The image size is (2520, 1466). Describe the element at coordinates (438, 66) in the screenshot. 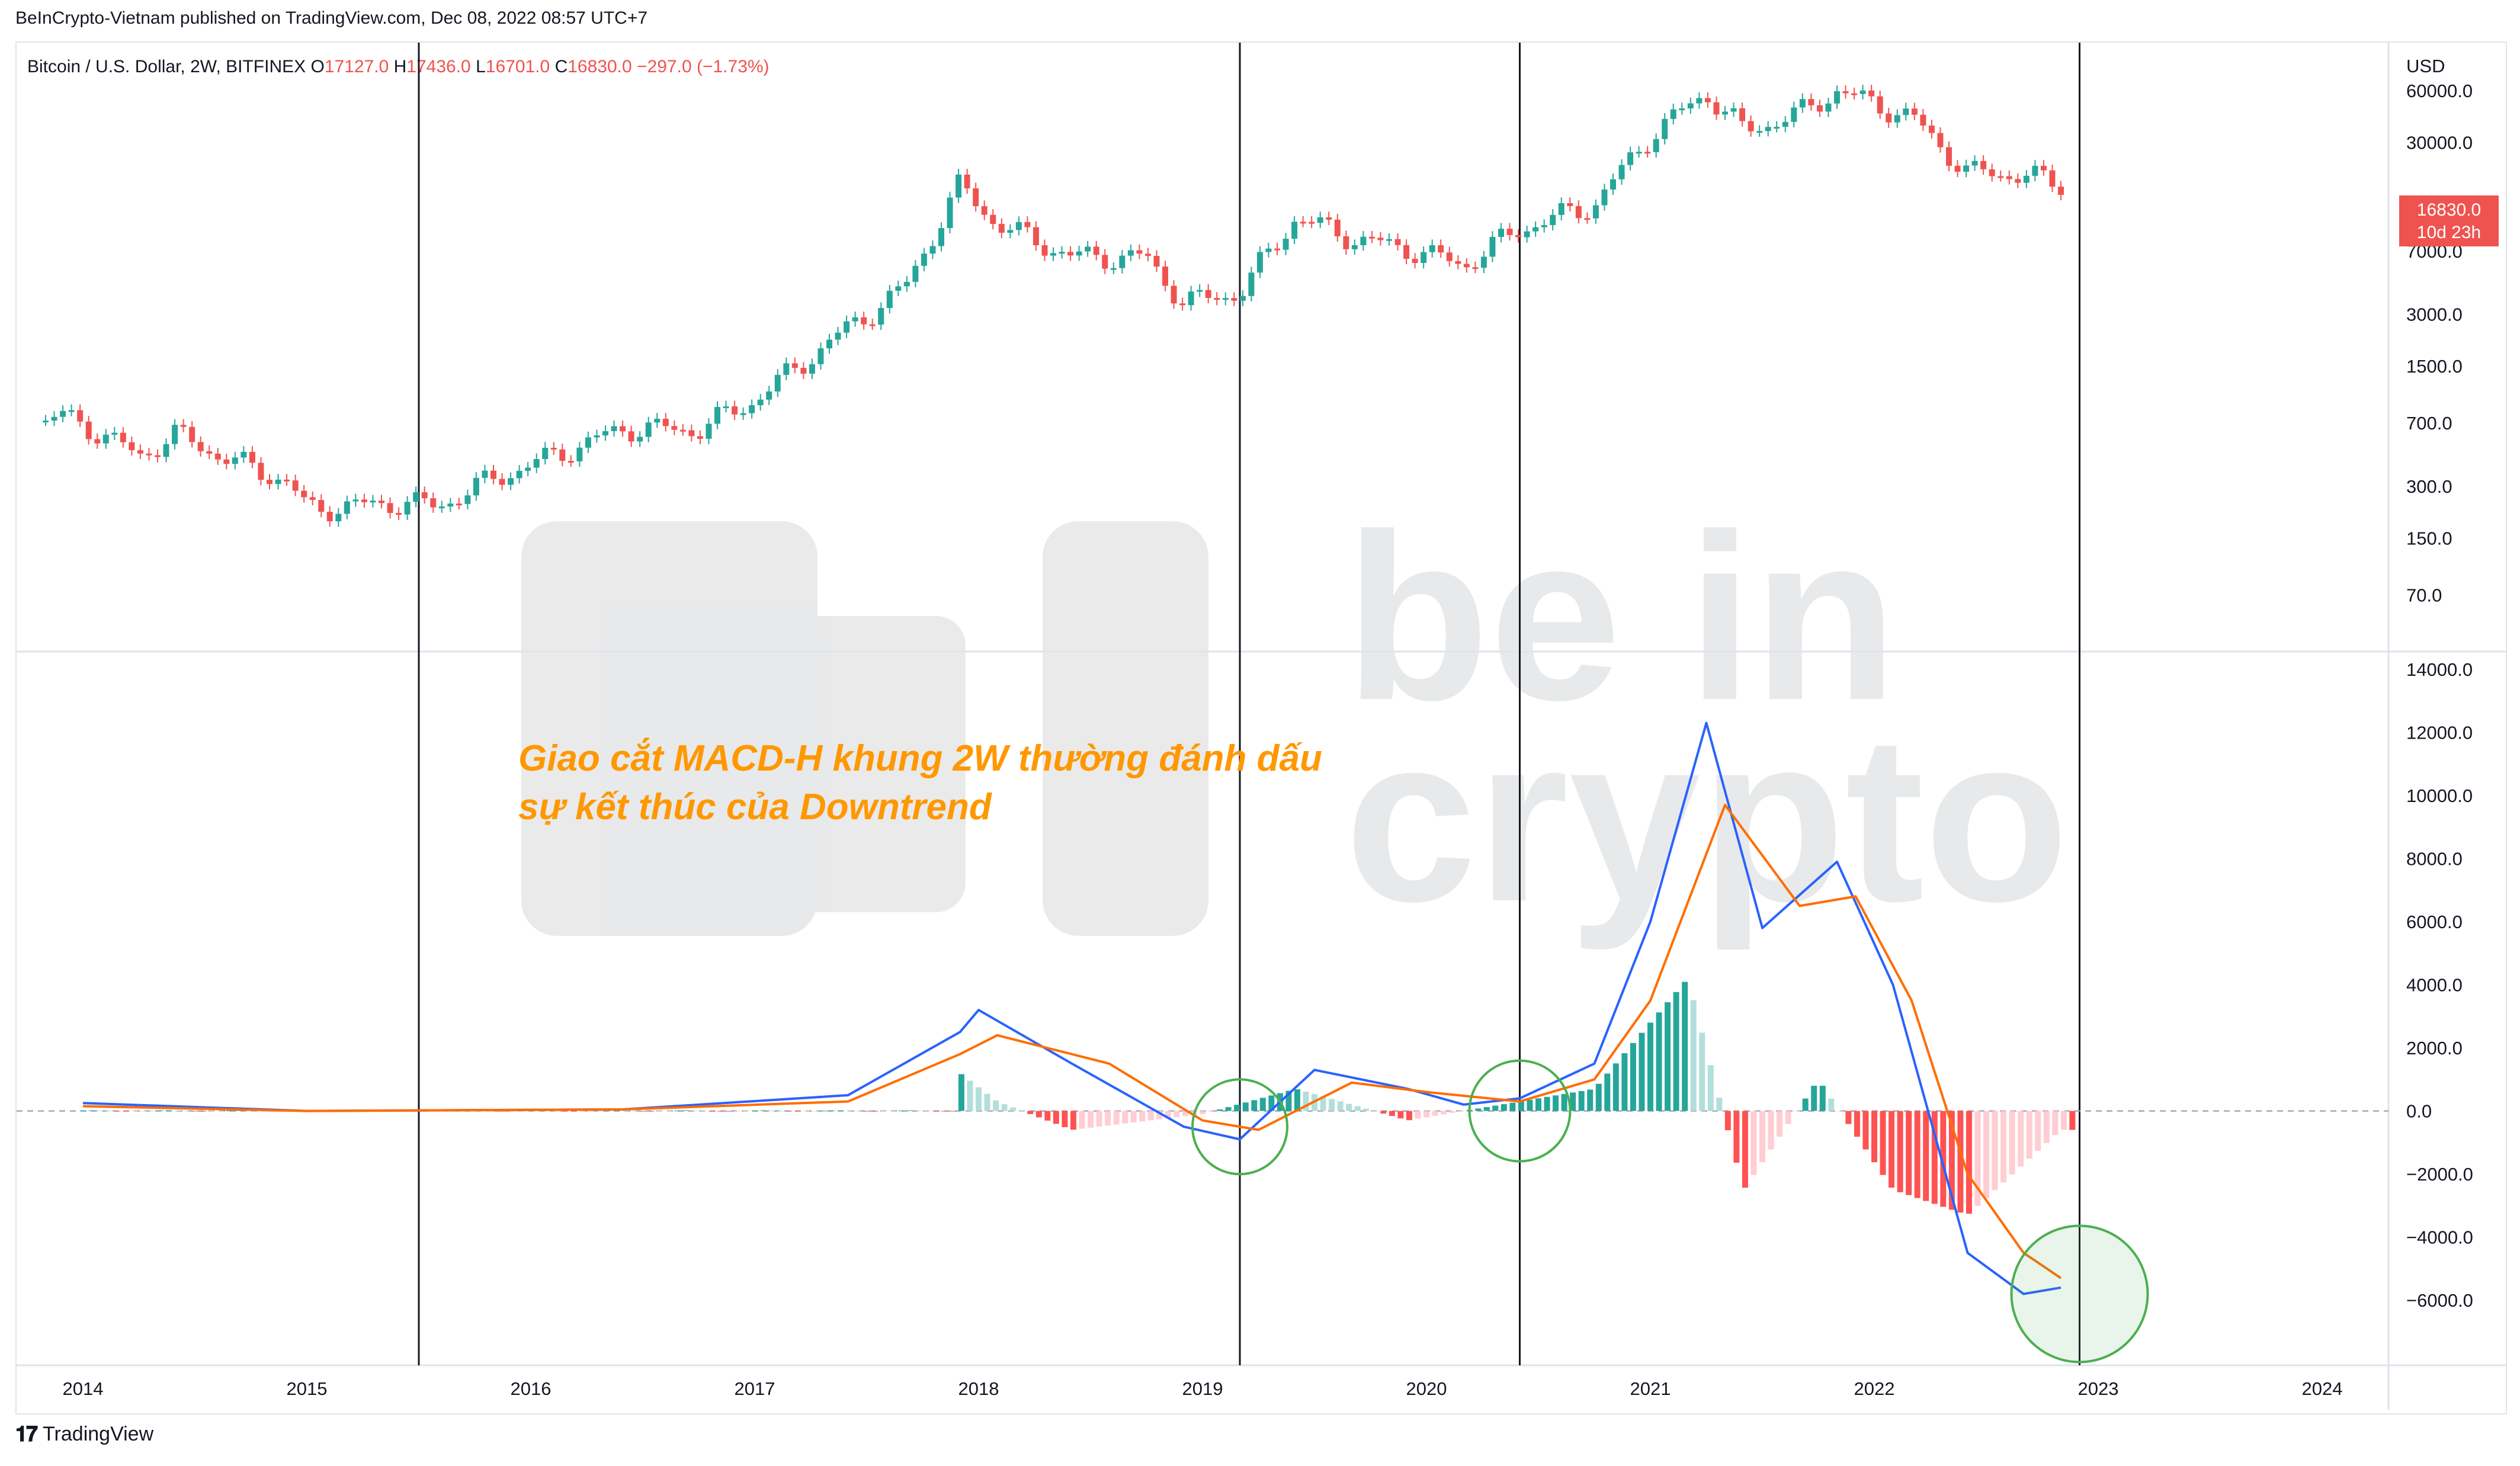

I see `high-value: 17436.0` at that location.